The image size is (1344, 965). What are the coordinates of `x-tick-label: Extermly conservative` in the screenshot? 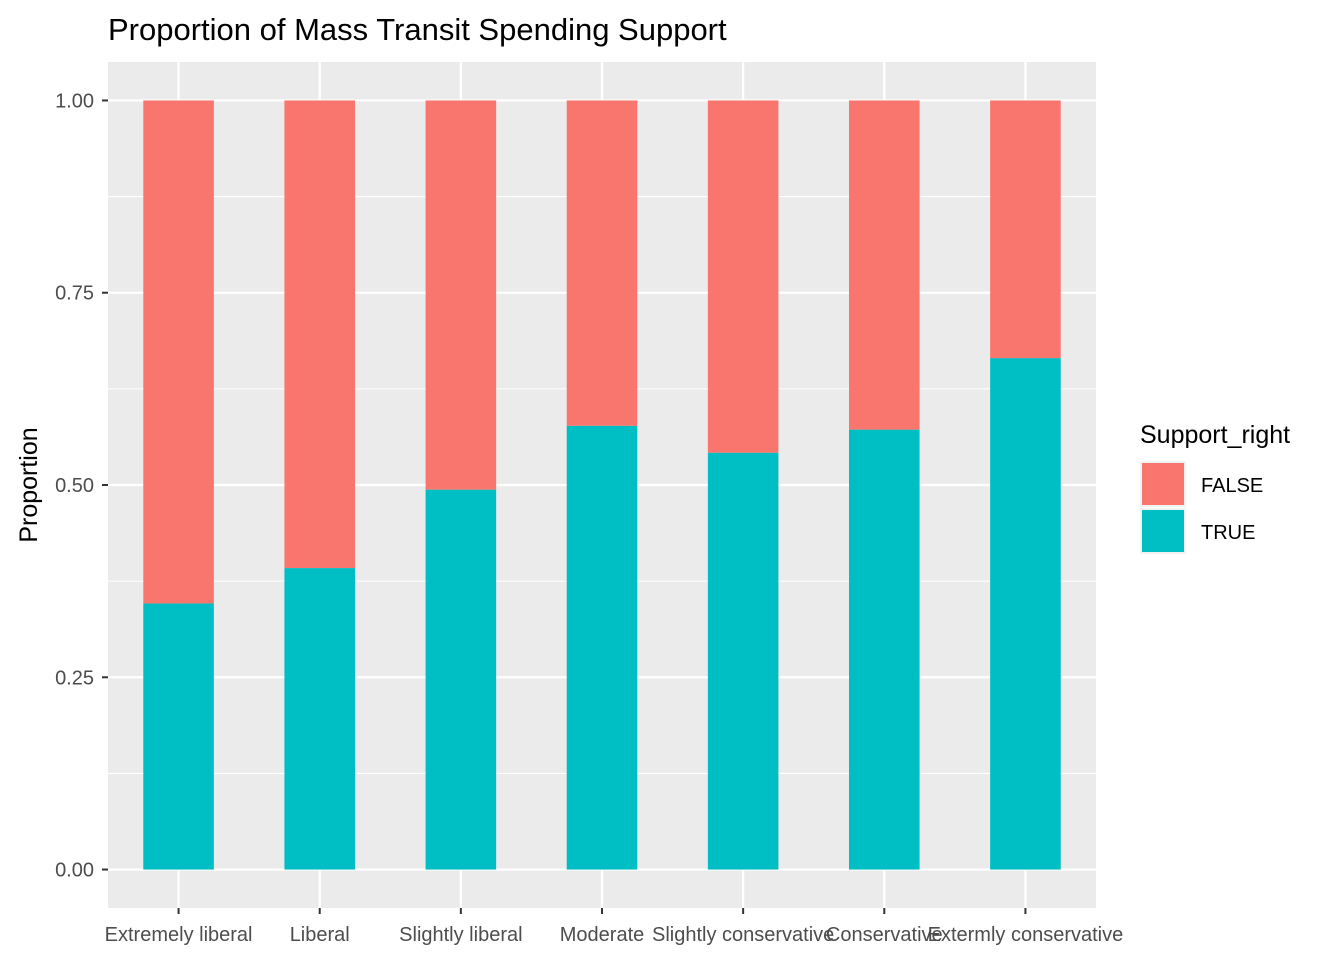 It's located at (1026, 935).